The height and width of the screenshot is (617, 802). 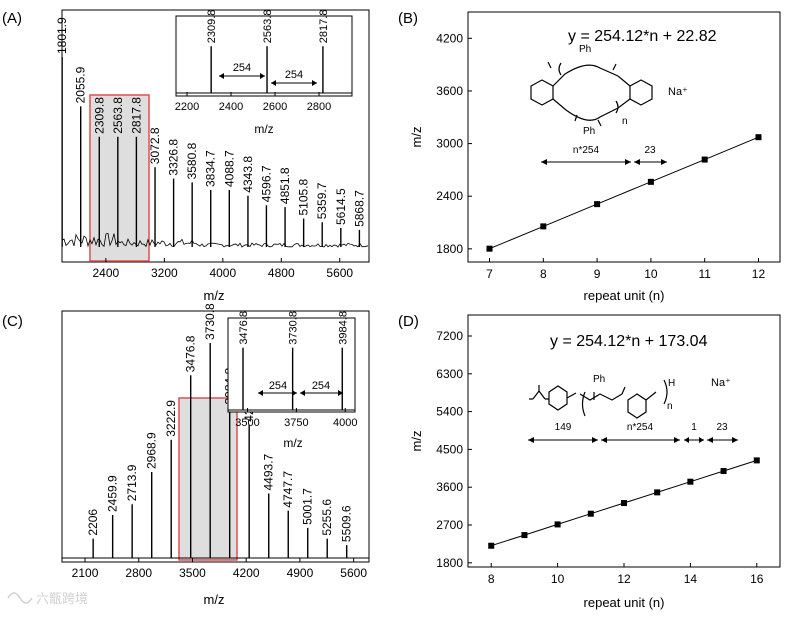 What do you see at coordinates (454, 449) in the screenshot?
I see `panel-d-y-ticks: 1800 2700 3600 4500 5400 6300 7200` at bounding box center [454, 449].